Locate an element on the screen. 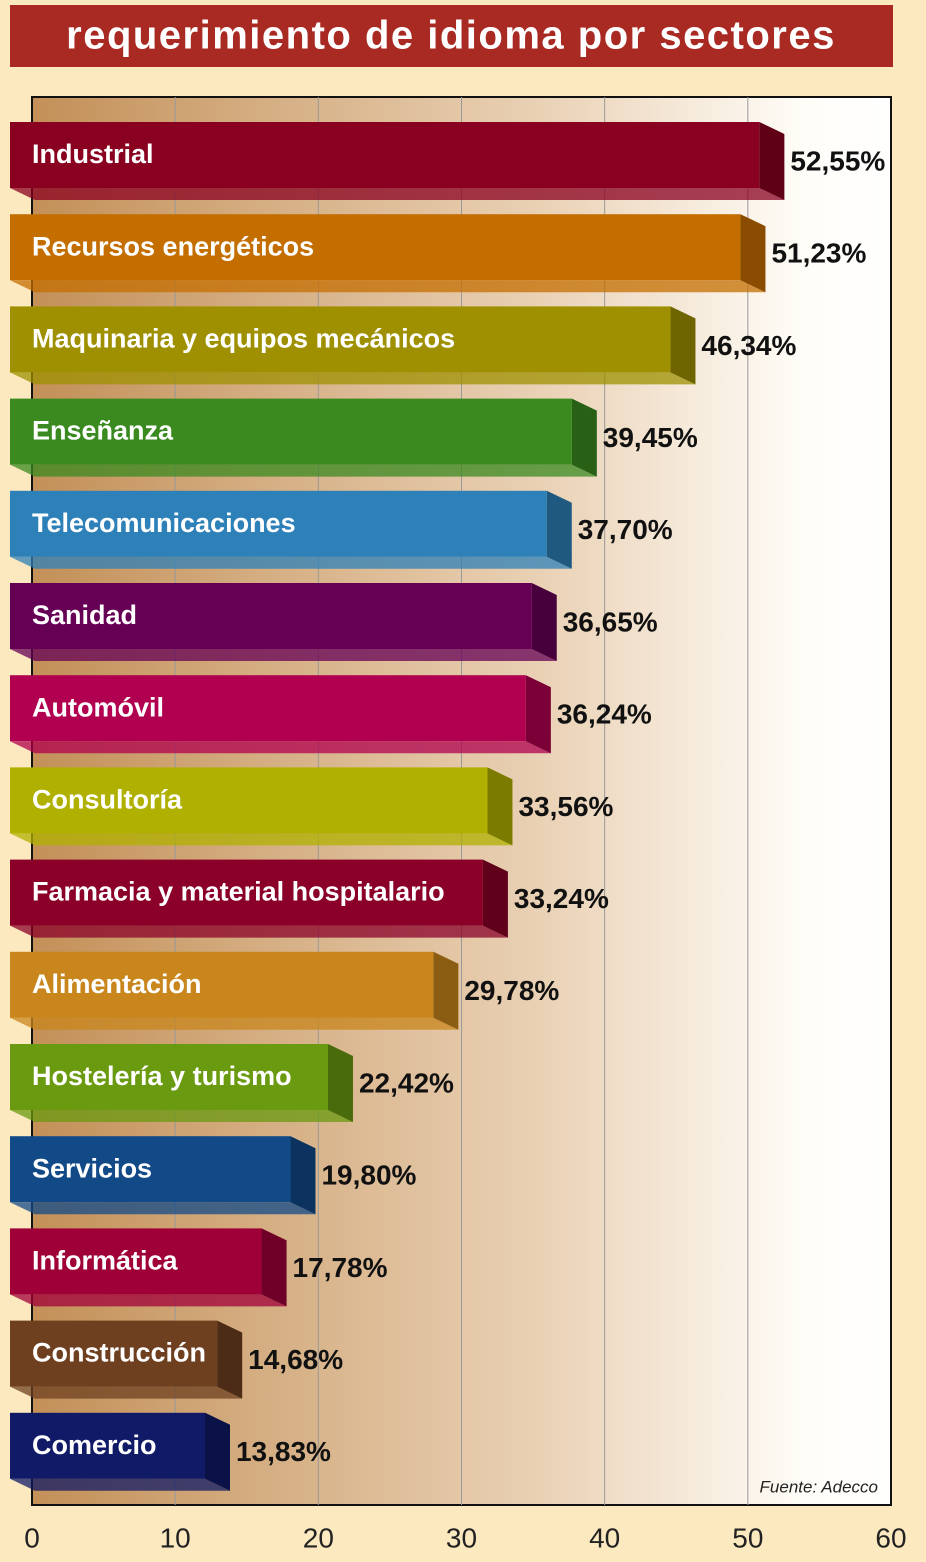 The width and height of the screenshot is (926, 1562). category-label: Sanidad is located at coordinates (84, 615).